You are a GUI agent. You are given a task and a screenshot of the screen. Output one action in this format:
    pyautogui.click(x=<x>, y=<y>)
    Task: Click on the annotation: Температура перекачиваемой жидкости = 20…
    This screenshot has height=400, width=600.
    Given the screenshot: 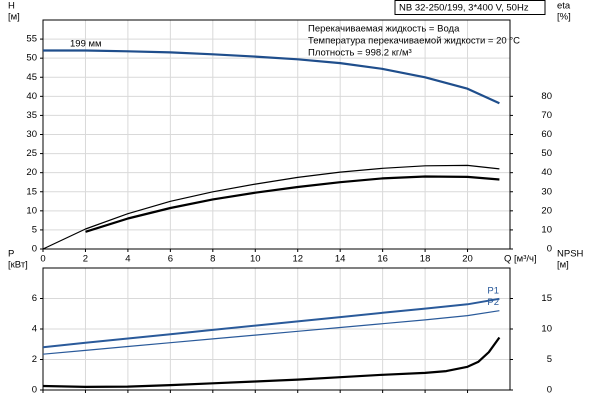 What is the action you would take?
    pyautogui.click(x=414, y=41)
    